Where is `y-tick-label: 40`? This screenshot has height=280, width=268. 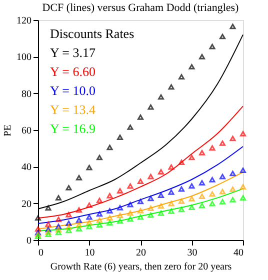 y-tick-label: 40 is located at coordinates (27, 168).